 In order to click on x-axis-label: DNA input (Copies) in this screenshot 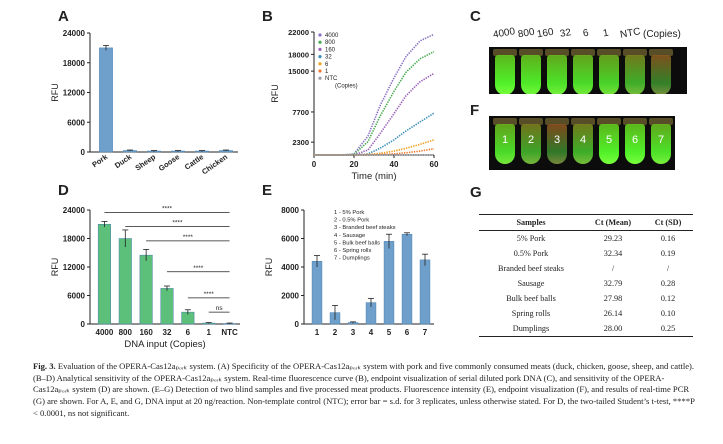, I will do `click(164, 344)`.